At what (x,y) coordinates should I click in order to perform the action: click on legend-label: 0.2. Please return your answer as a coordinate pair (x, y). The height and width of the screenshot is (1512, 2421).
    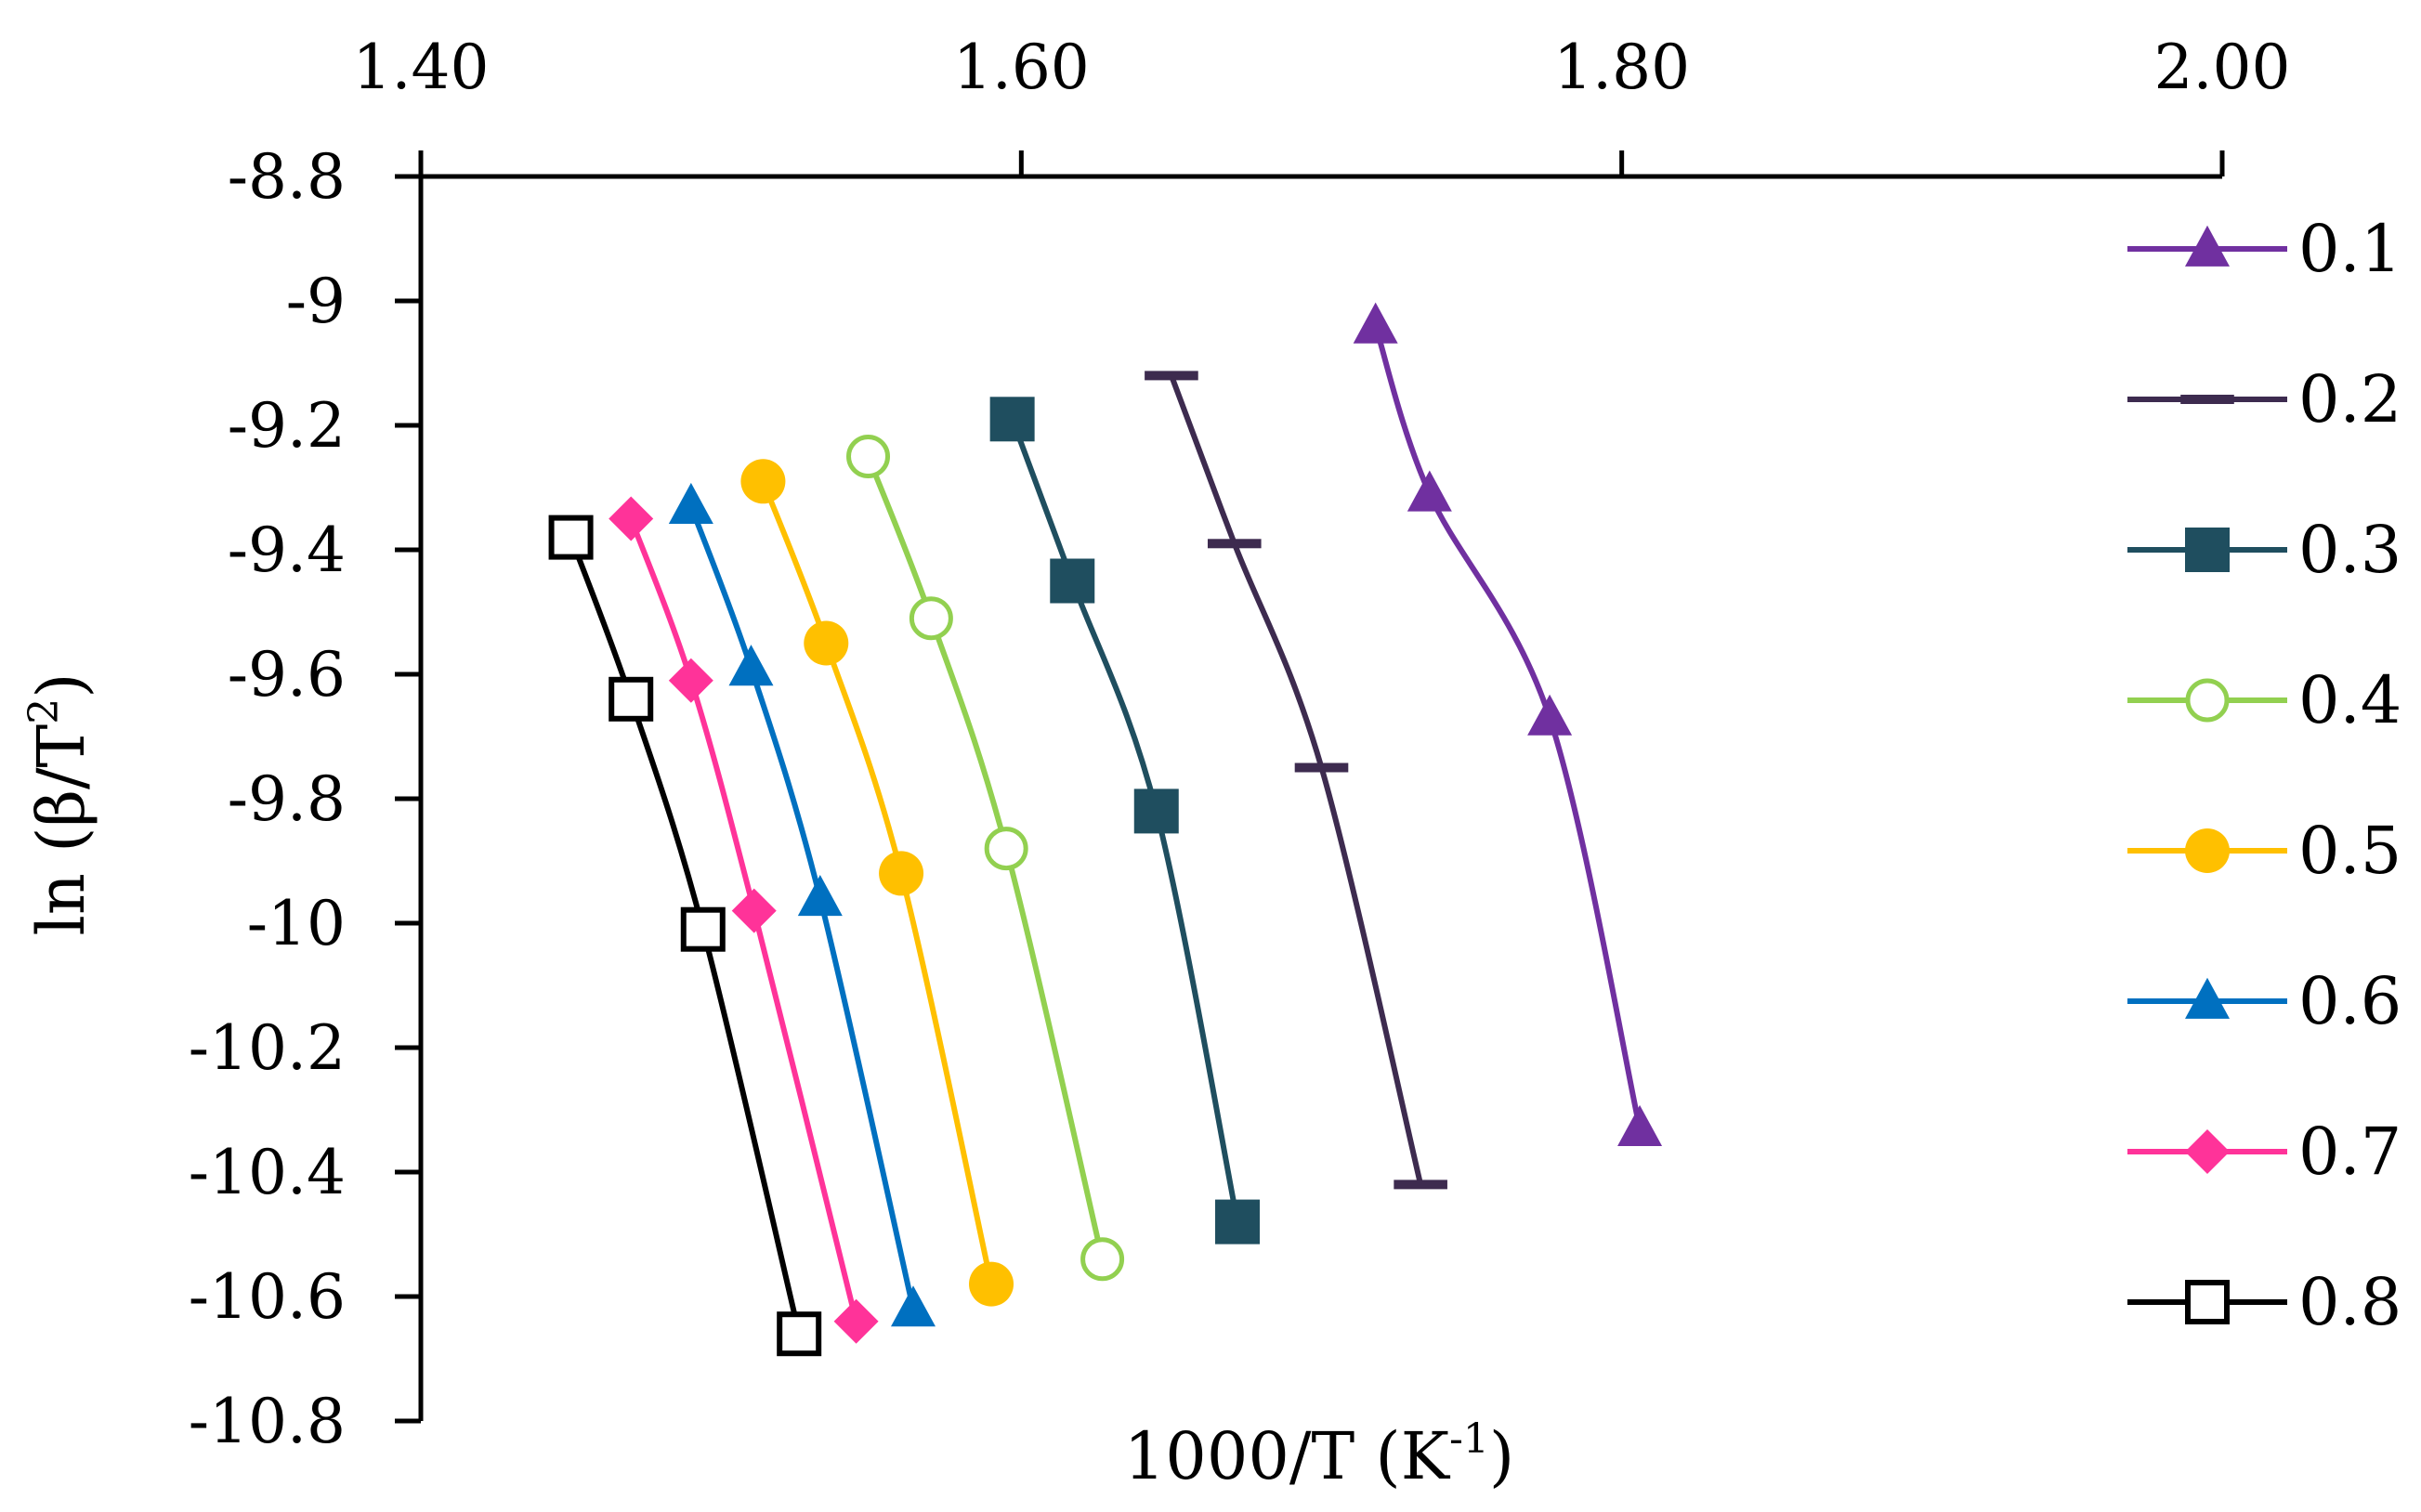
    Looking at the image, I should click on (2349, 399).